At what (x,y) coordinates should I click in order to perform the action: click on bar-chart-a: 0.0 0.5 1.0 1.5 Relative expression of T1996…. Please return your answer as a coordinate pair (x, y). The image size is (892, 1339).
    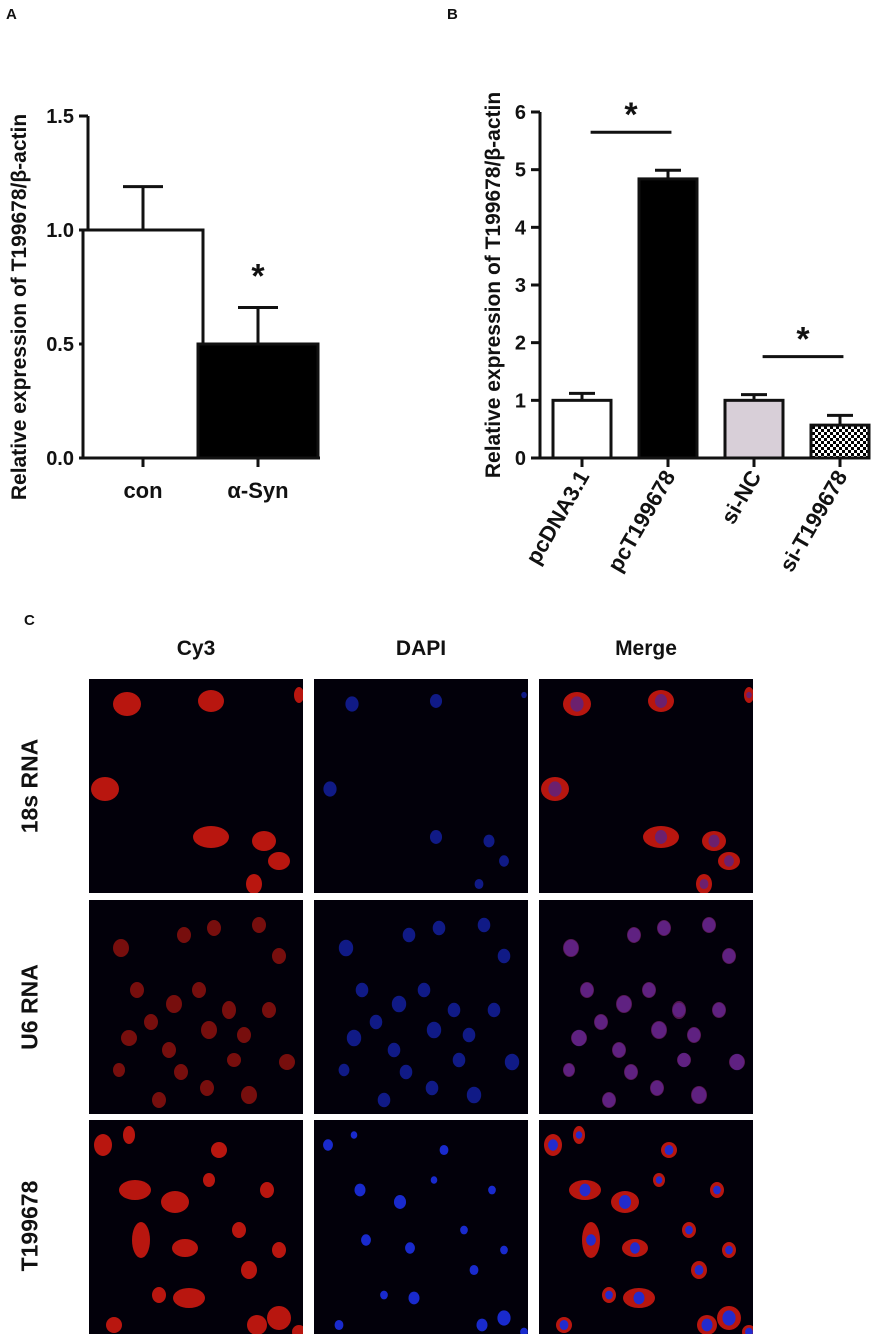
    Looking at the image, I should click on (164, 304).